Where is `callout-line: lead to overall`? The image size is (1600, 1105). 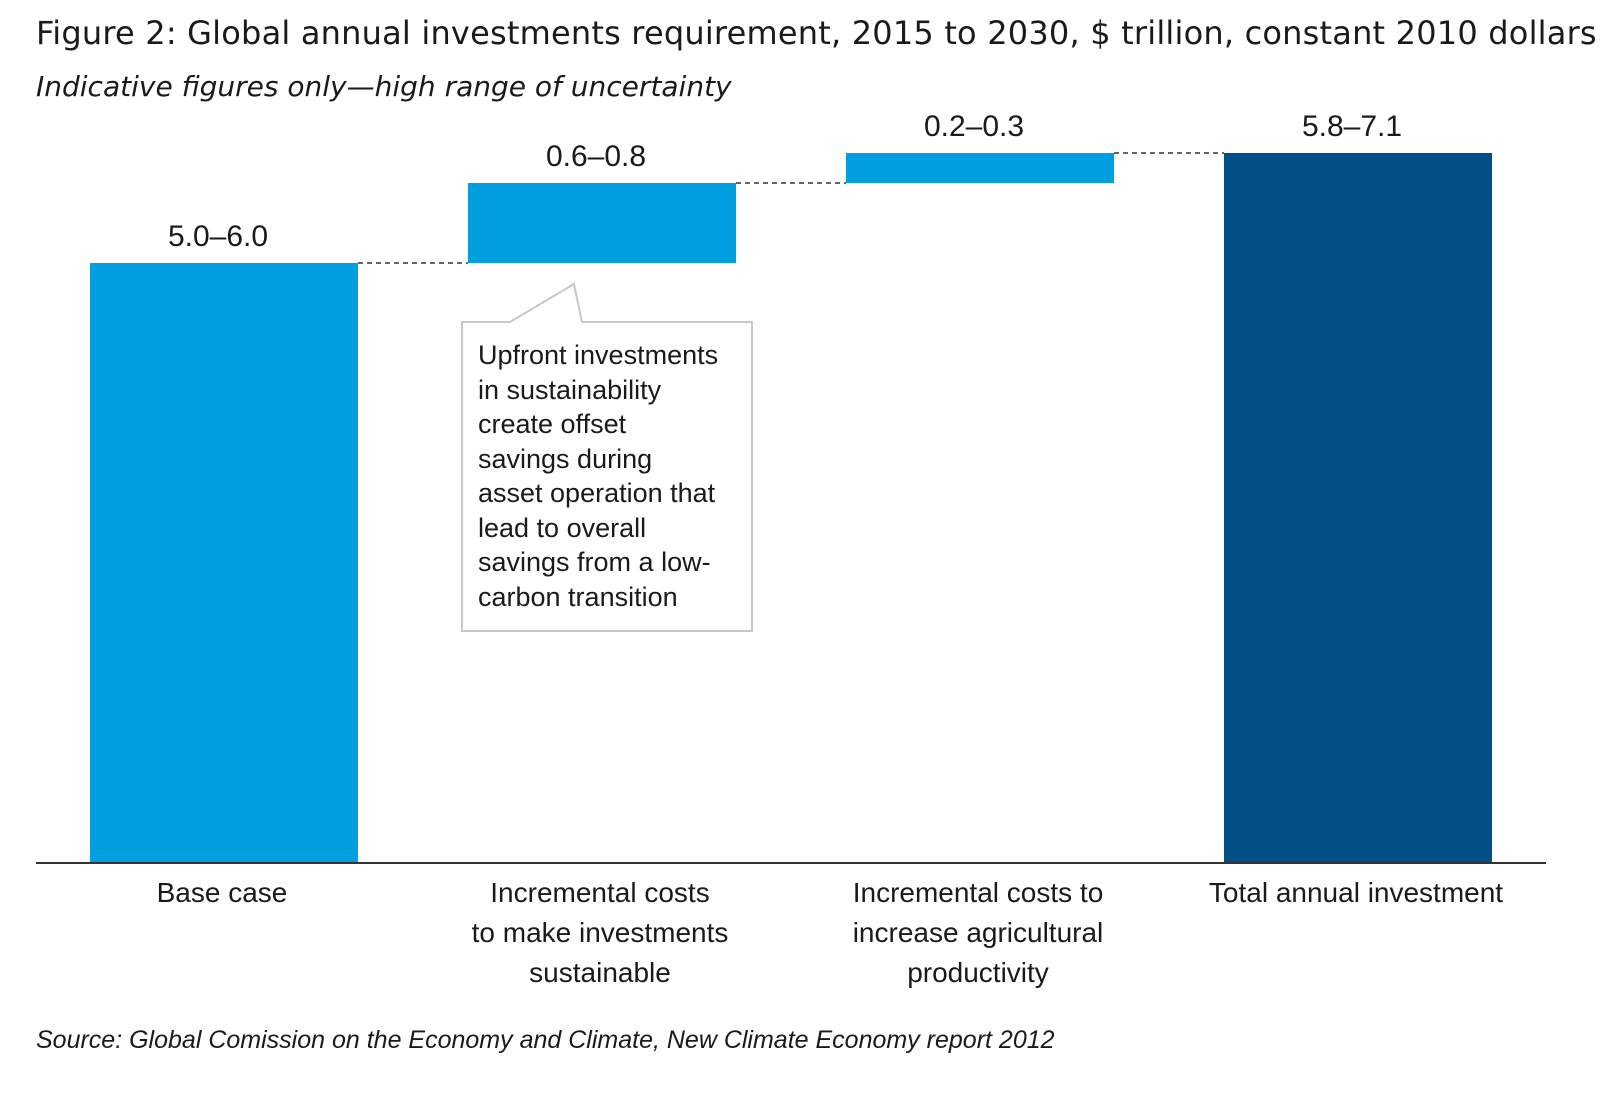
callout-line: lead to overall is located at coordinates (562, 527).